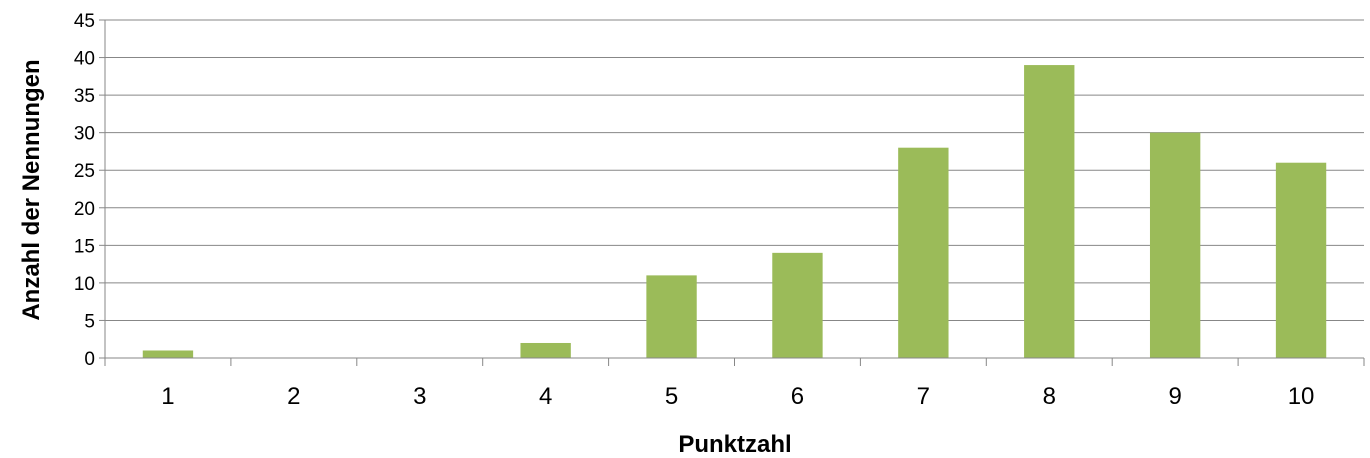 The height and width of the screenshot is (458, 1370). Describe the element at coordinates (737, 396) in the screenshot. I see `x-tick-labels: 1 2 3 4 5 6 7 8 9 10` at that location.